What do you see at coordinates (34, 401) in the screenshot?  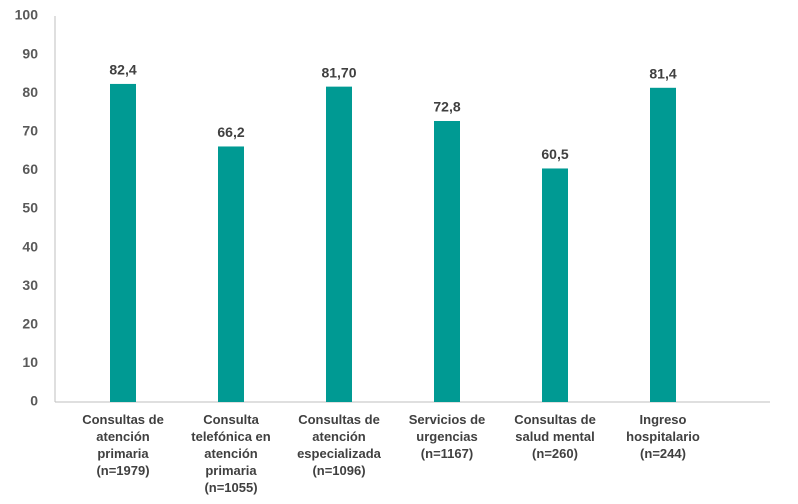 I see `y-tick-label: 0` at bounding box center [34, 401].